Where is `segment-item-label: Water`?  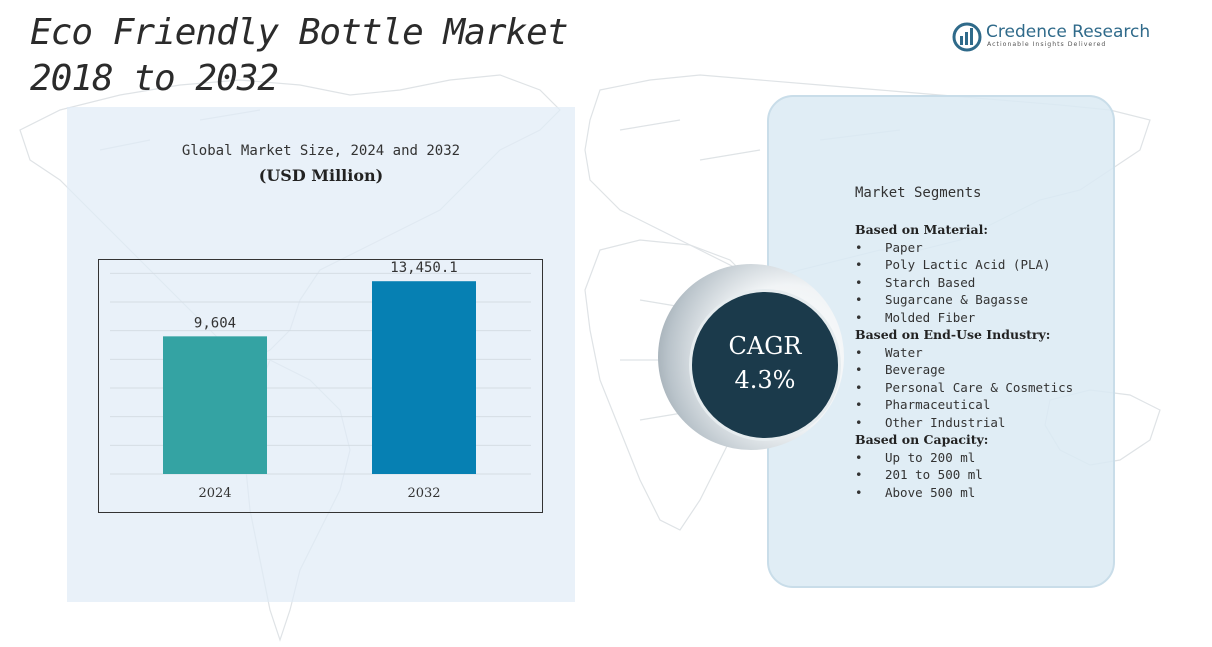 segment-item-label: Water is located at coordinates (904, 352).